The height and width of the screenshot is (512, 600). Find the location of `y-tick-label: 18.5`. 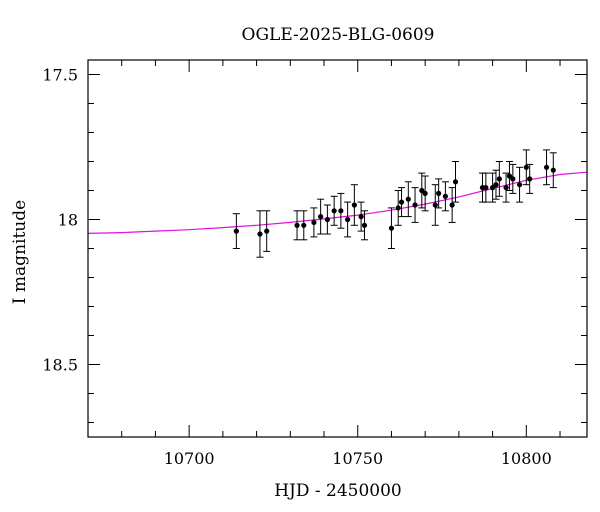

y-tick-label: 18.5 is located at coordinates (60, 365).